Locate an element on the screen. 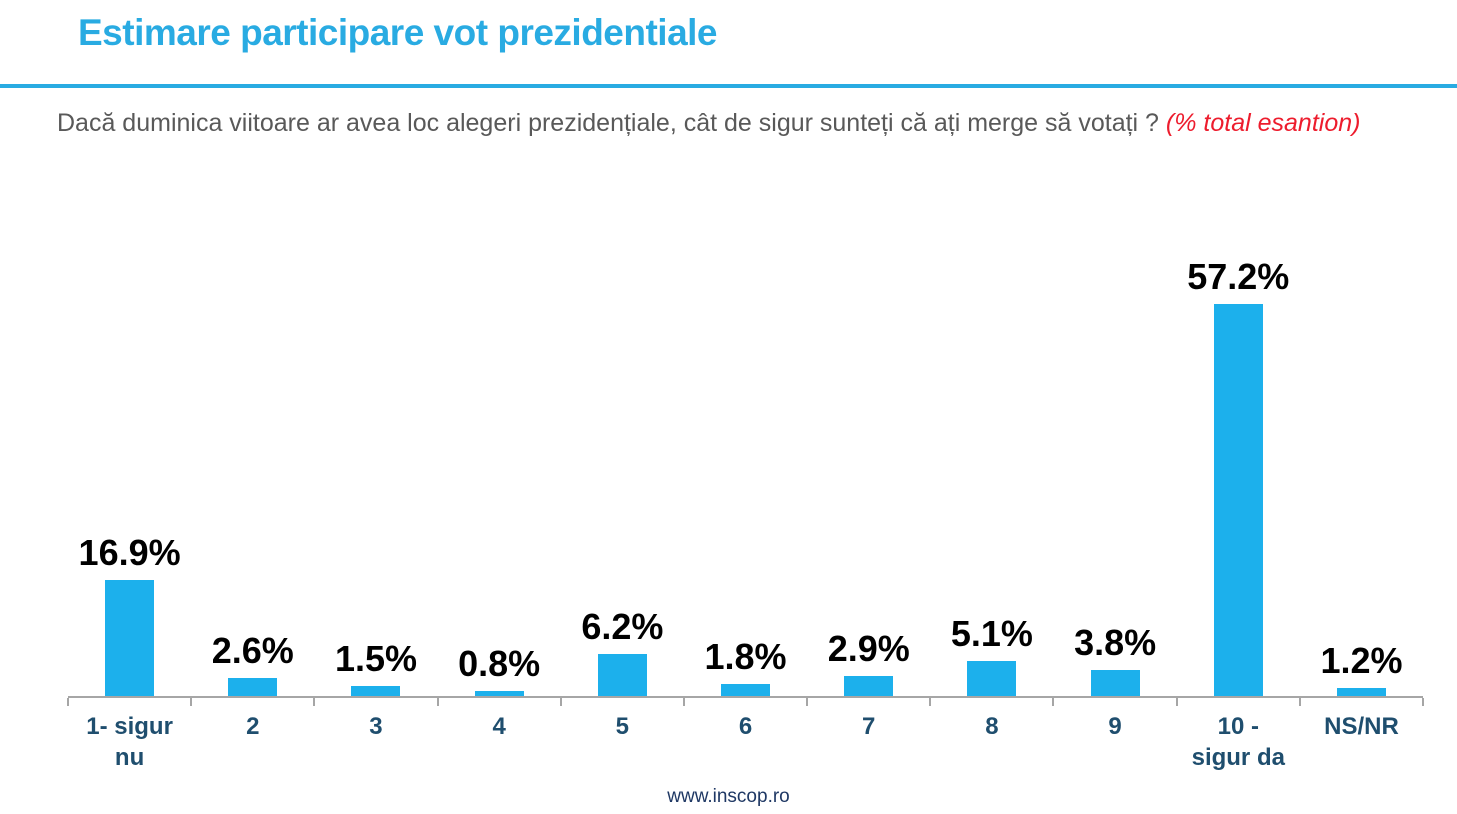 The width and height of the screenshot is (1457, 814). x-axis-line is located at coordinates (745, 701).